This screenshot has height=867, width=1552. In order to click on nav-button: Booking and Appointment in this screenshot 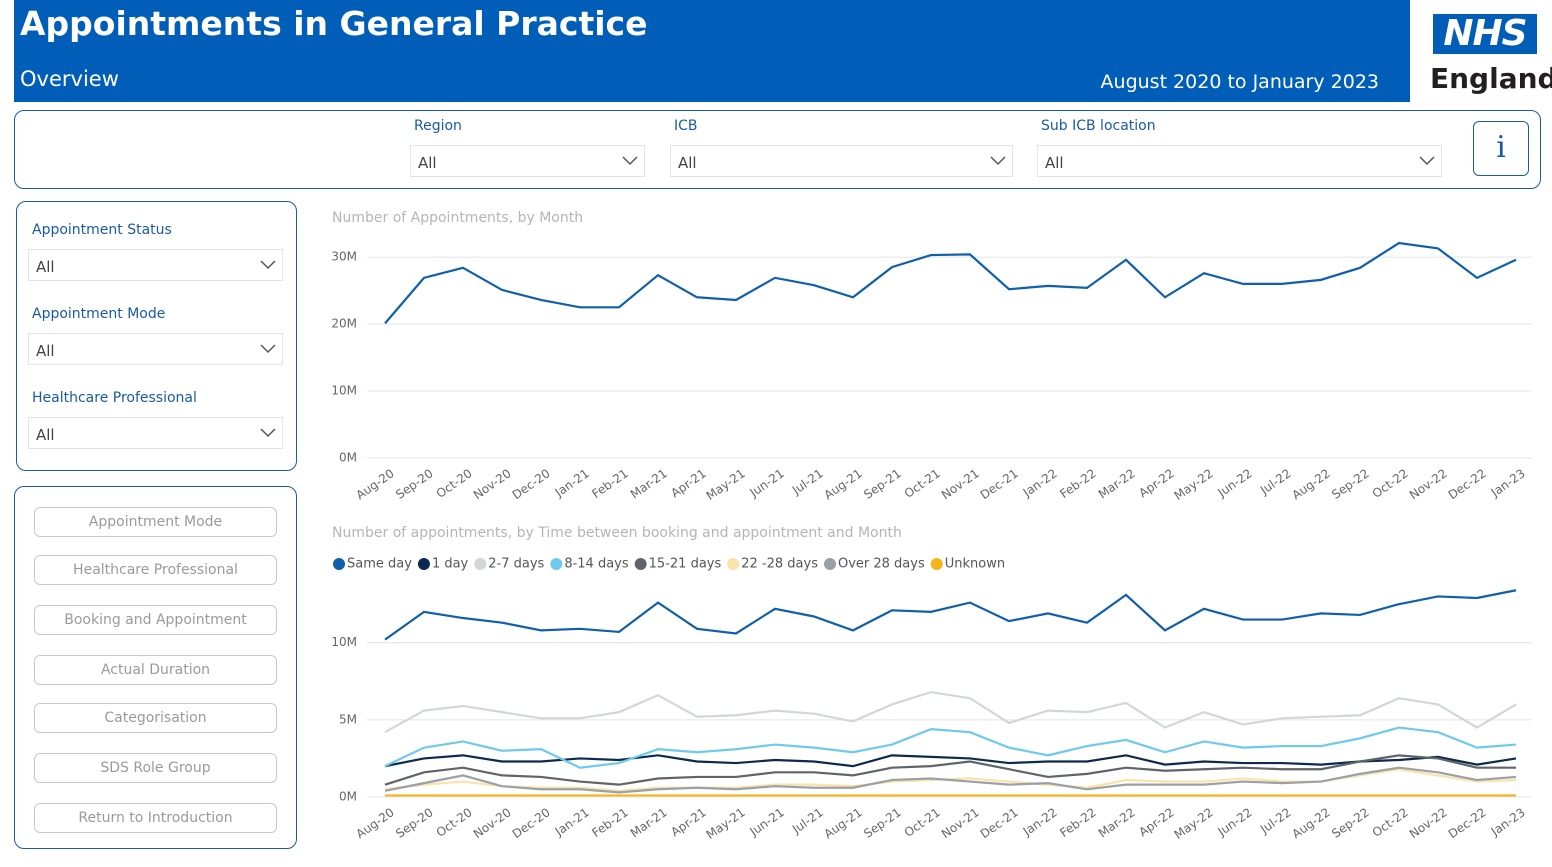, I will do `click(155, 620)`.